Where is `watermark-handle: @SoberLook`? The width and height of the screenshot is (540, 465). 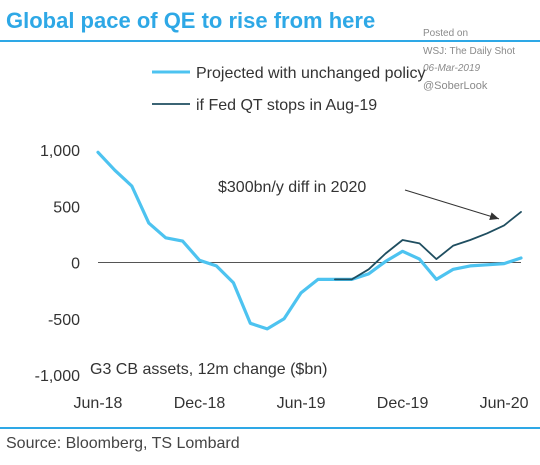
watermark-handle: @SoberLook is located at coordinates (455, 86).